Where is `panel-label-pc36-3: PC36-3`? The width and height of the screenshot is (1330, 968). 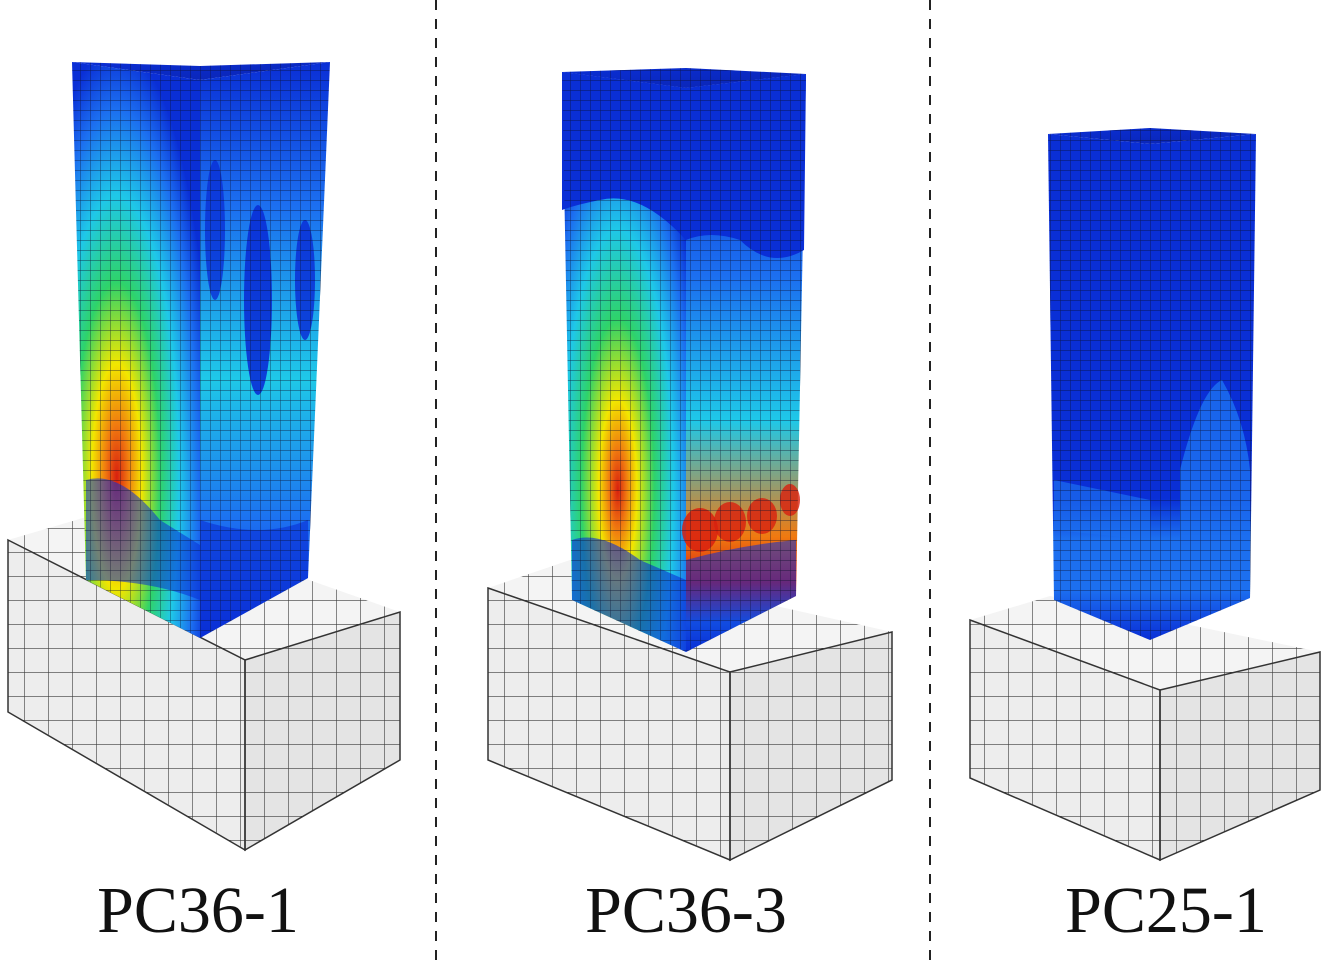 panel-label-pc36-3: PC36-3 is located at coordinates (686, 910).